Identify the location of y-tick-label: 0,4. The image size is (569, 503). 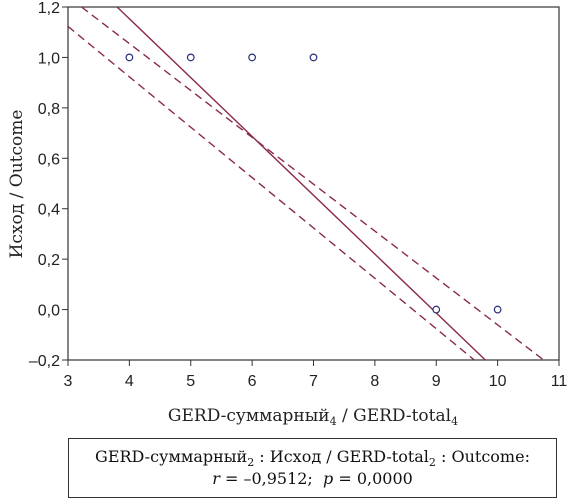
(49, 210).